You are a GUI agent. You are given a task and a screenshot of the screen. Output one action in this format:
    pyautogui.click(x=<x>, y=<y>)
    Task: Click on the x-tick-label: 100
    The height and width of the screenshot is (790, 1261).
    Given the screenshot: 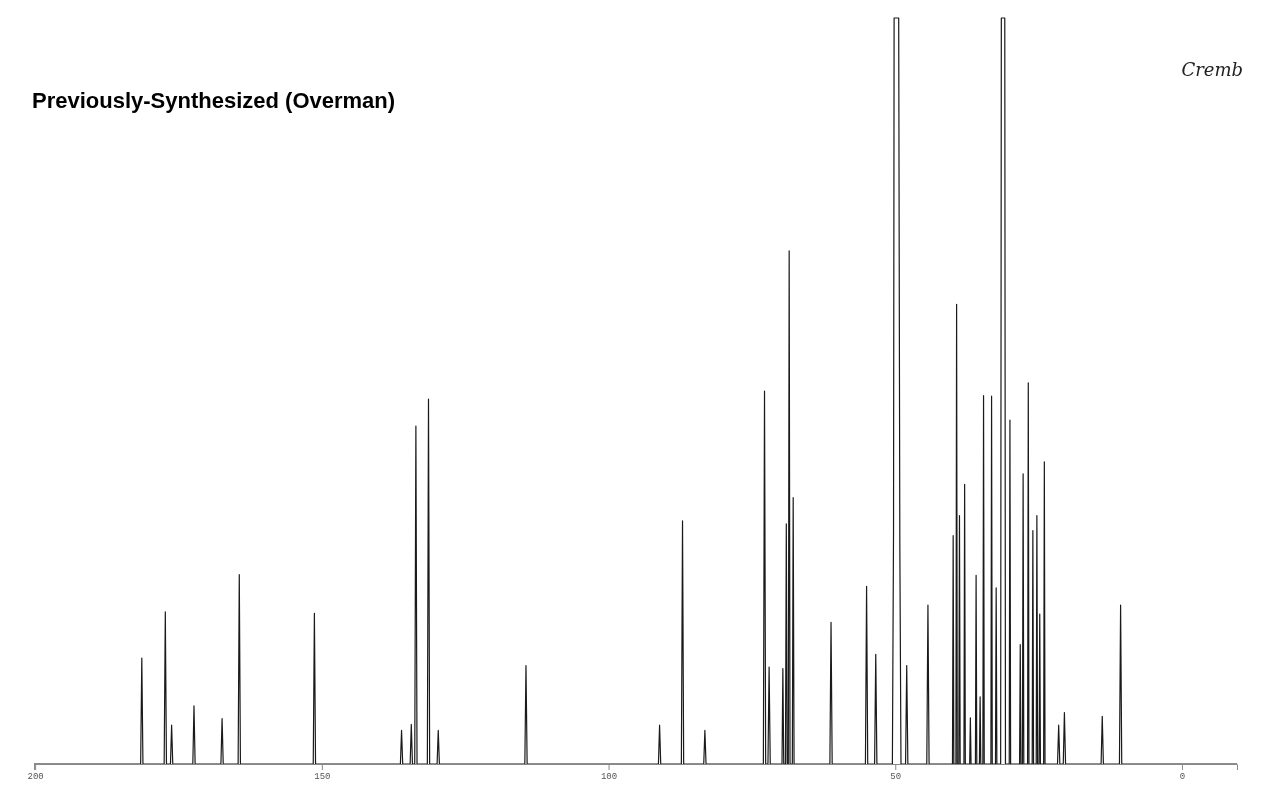 What is the action you would take?
    pyautogui.click(x=609, y=777)
    